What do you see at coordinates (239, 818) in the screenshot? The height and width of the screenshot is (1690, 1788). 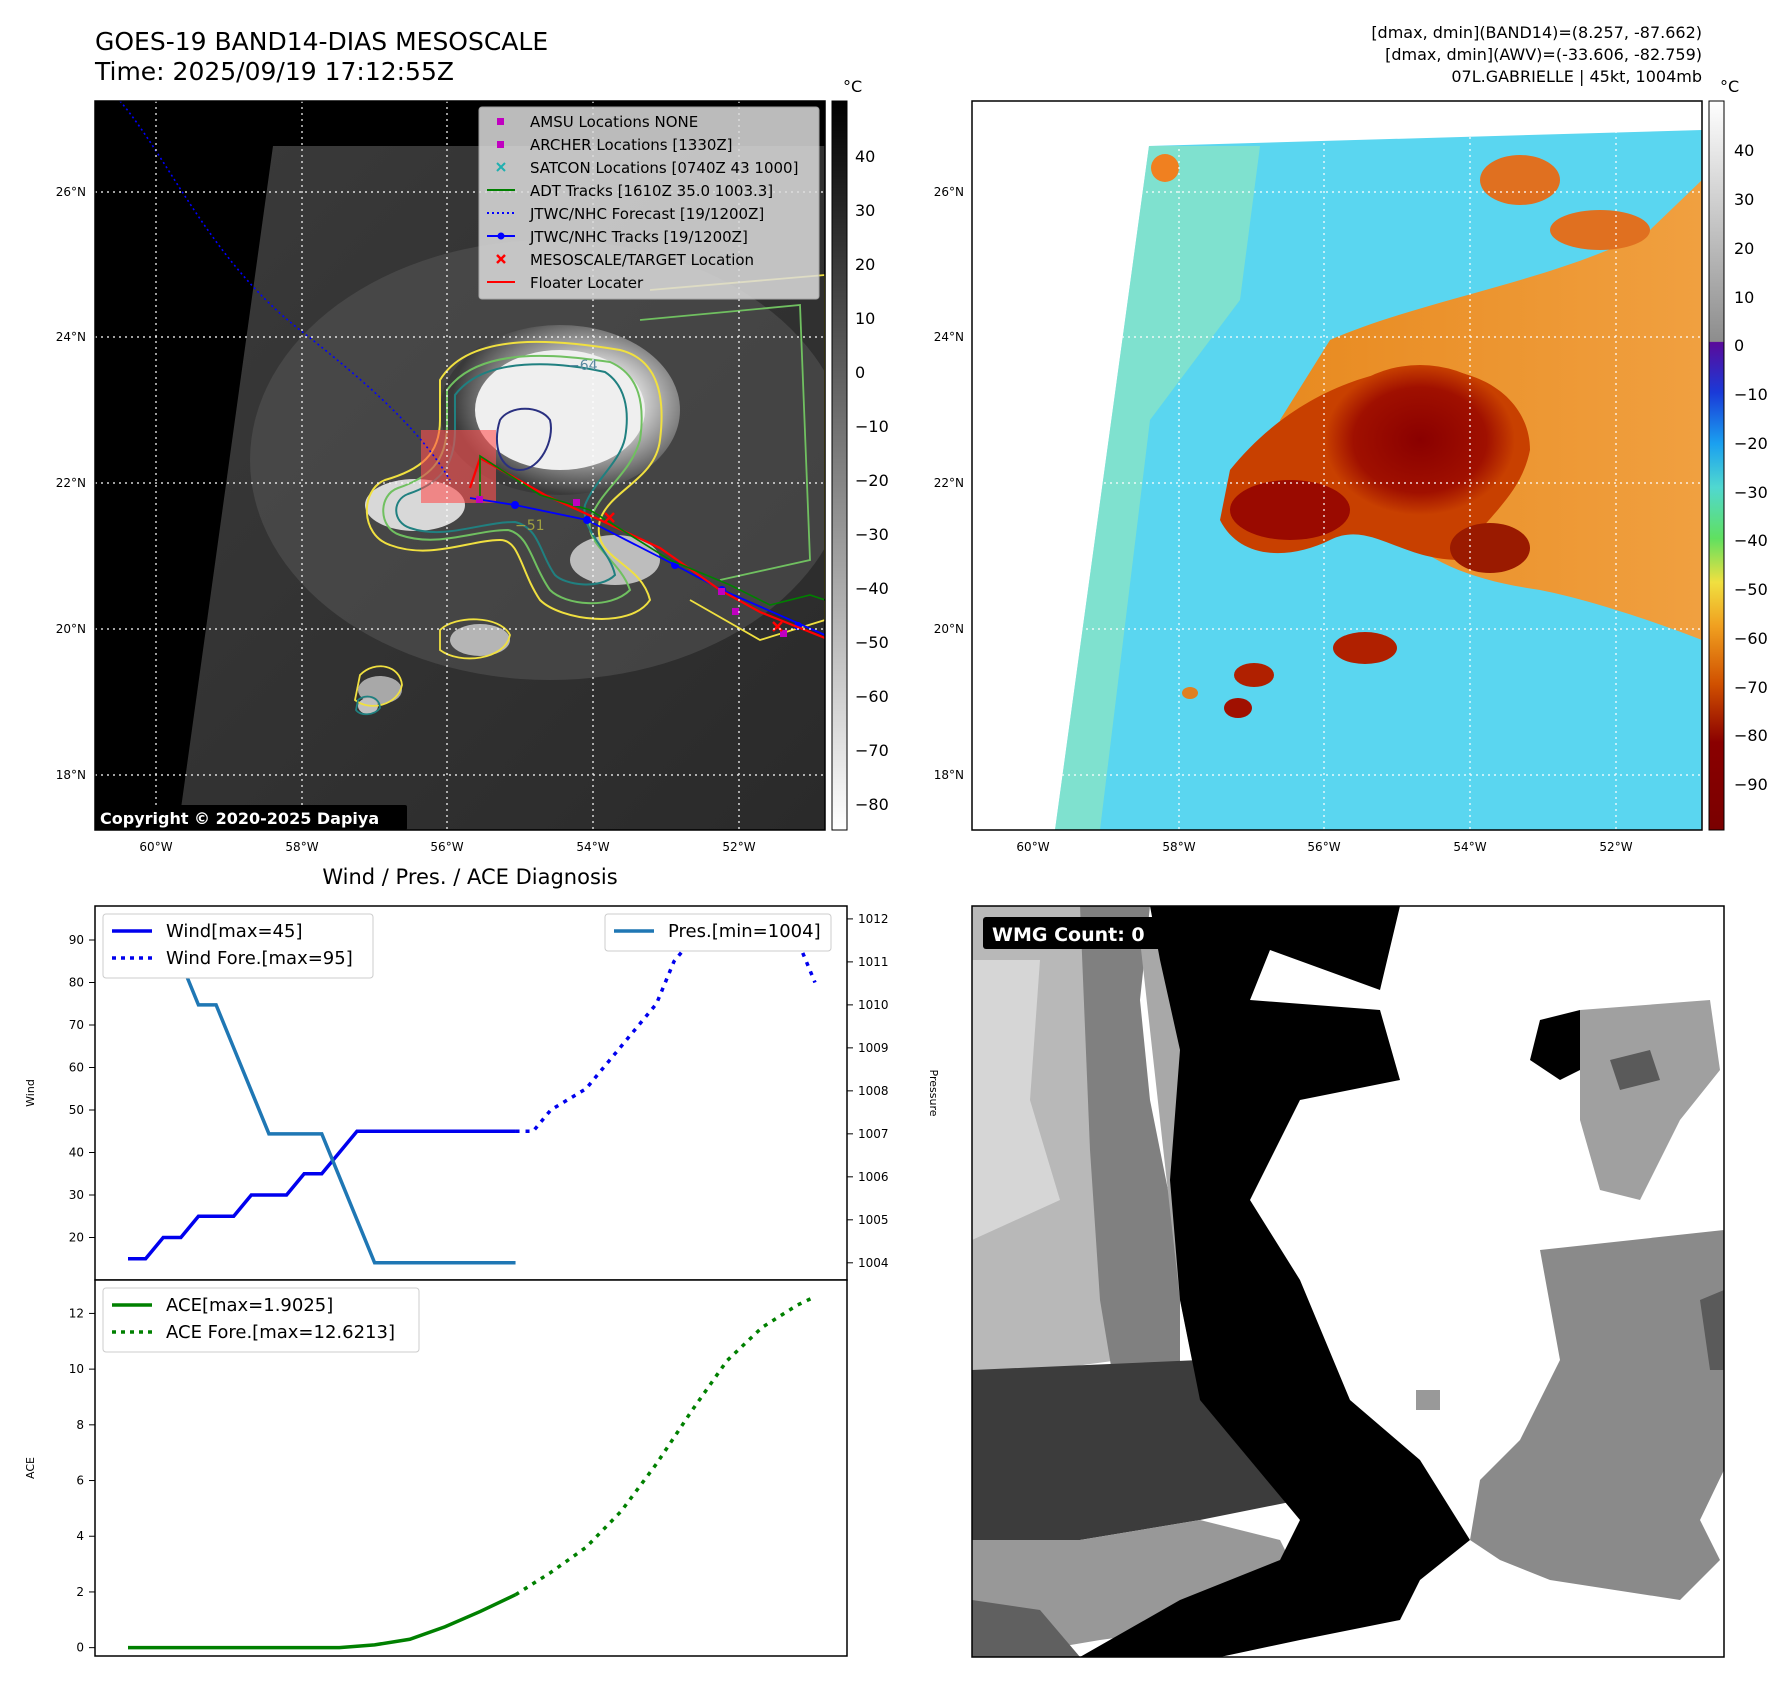 I see `copyright: Copyright © 2020-2025 Dapiya` at bounding box center [239, 818].